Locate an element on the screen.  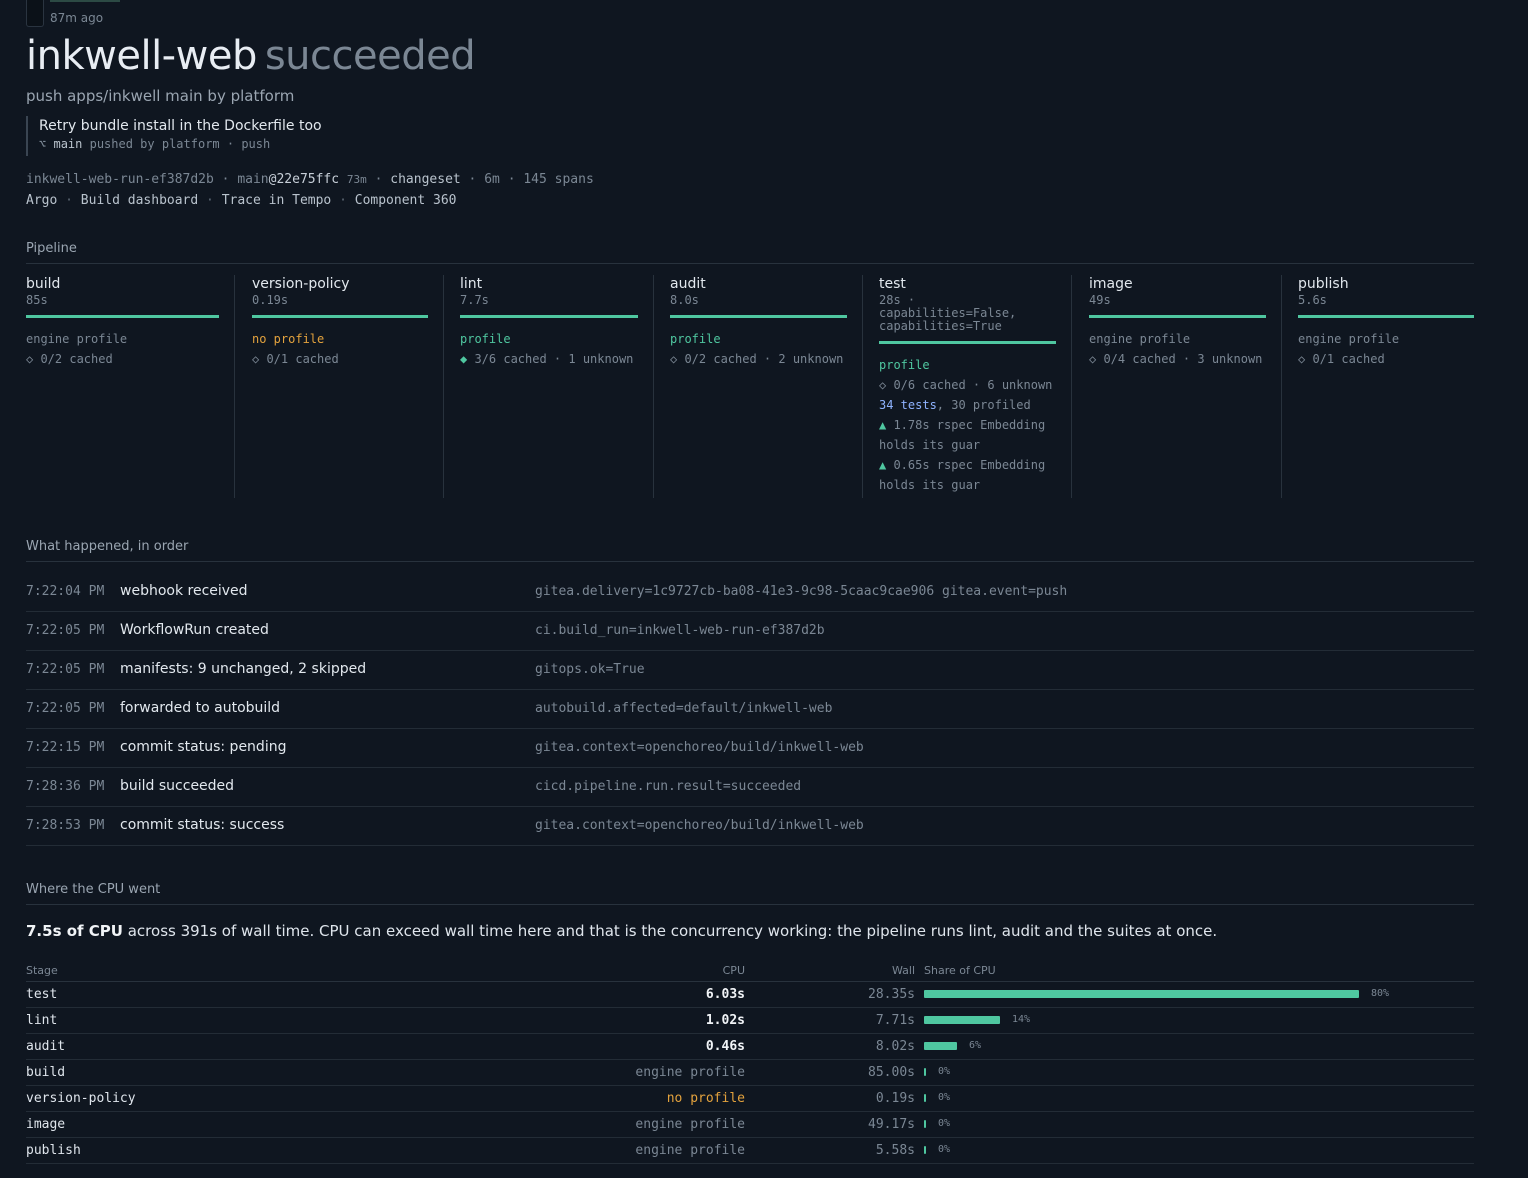
divider is located at coordinates (1071, 386).